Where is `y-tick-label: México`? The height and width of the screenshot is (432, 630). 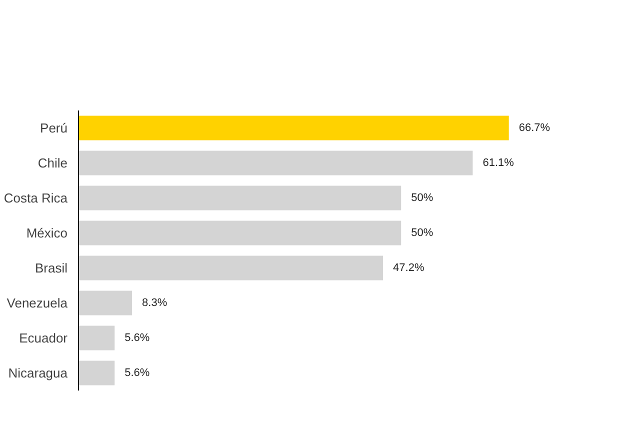 y-tick-label: México is located at coordinates (47, 233).